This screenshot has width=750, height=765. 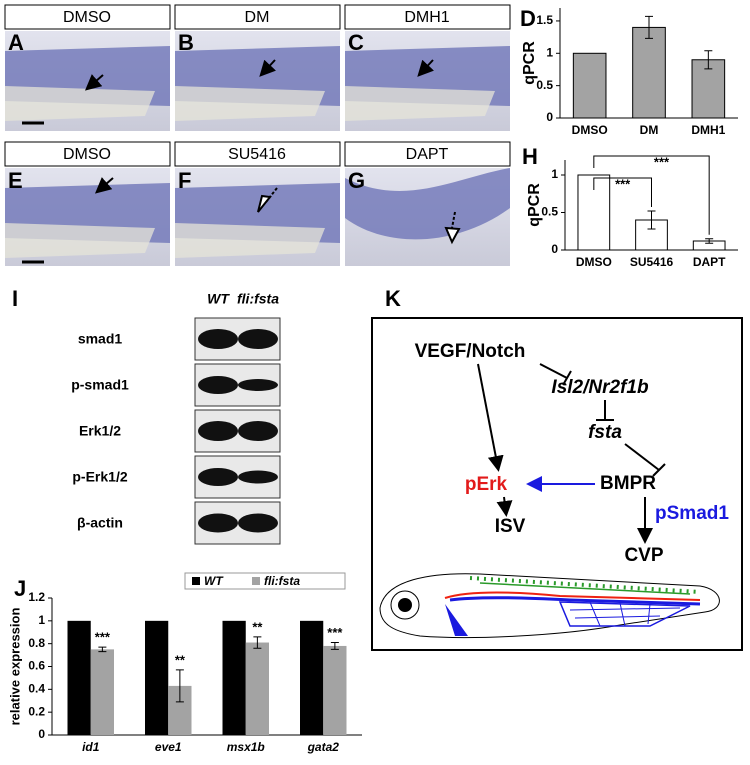 I want to click on panel-letter: A, so click(x=16, y=42).